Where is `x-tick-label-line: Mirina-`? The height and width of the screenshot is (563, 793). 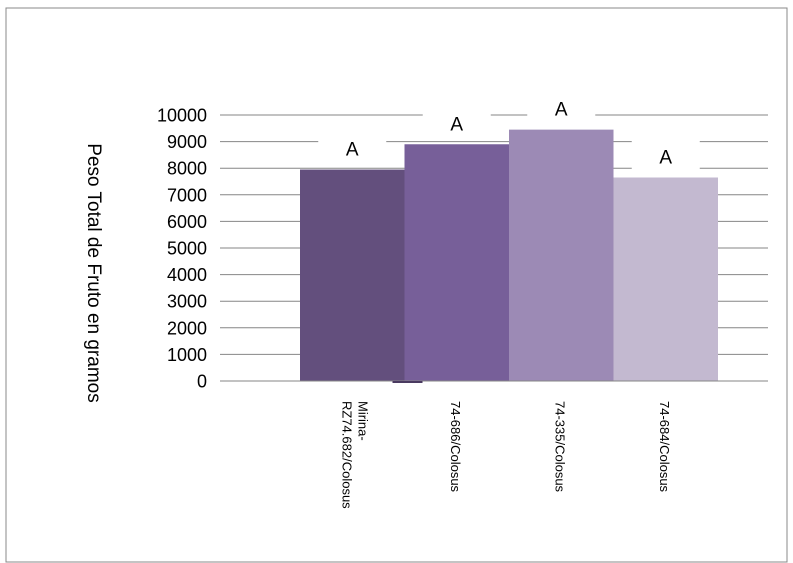 x-tick-label-line: Mirina- is located at coordinates (362, 421).